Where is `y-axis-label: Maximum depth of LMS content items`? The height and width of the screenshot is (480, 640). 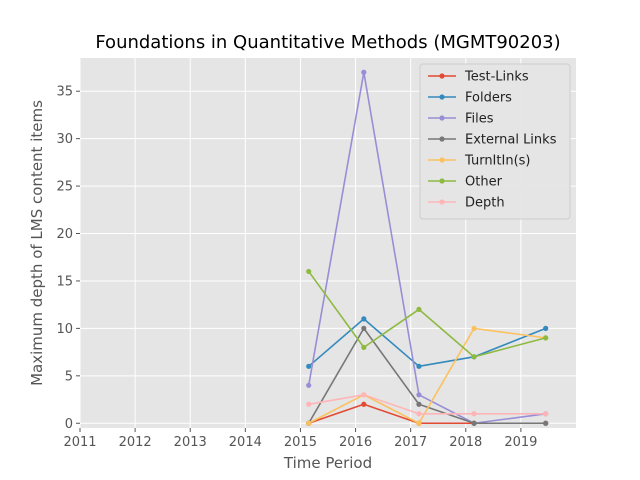
y-axis-label: Maximum depth of LMS content items is located at coordinates (37, 243).